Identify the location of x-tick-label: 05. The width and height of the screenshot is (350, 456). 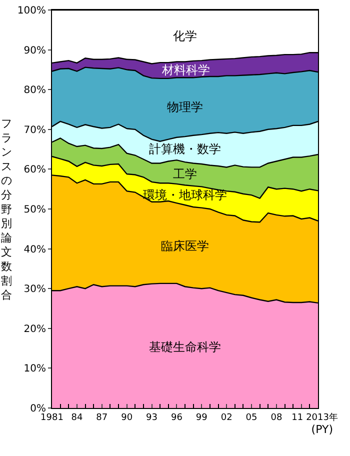
(252, 417).